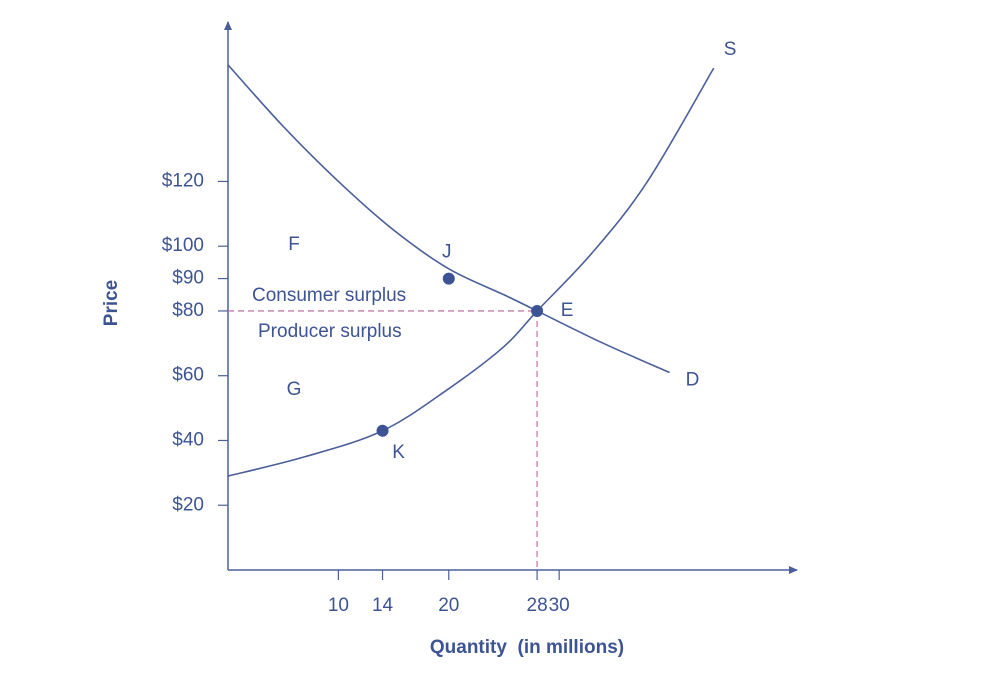 The image size is (994, 674). I want to click on curve-label: D, so click(693, 379).